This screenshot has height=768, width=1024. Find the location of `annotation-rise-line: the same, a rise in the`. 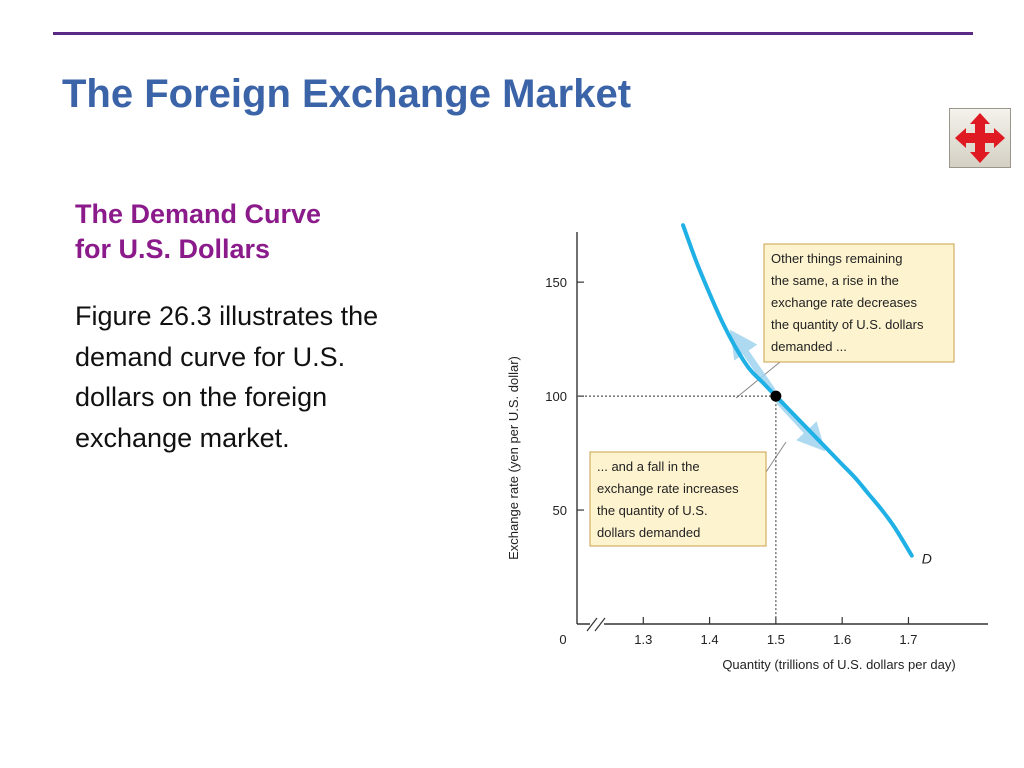

annotation-rise-line: the same, a rise in the is located at coordinates (835, 280).